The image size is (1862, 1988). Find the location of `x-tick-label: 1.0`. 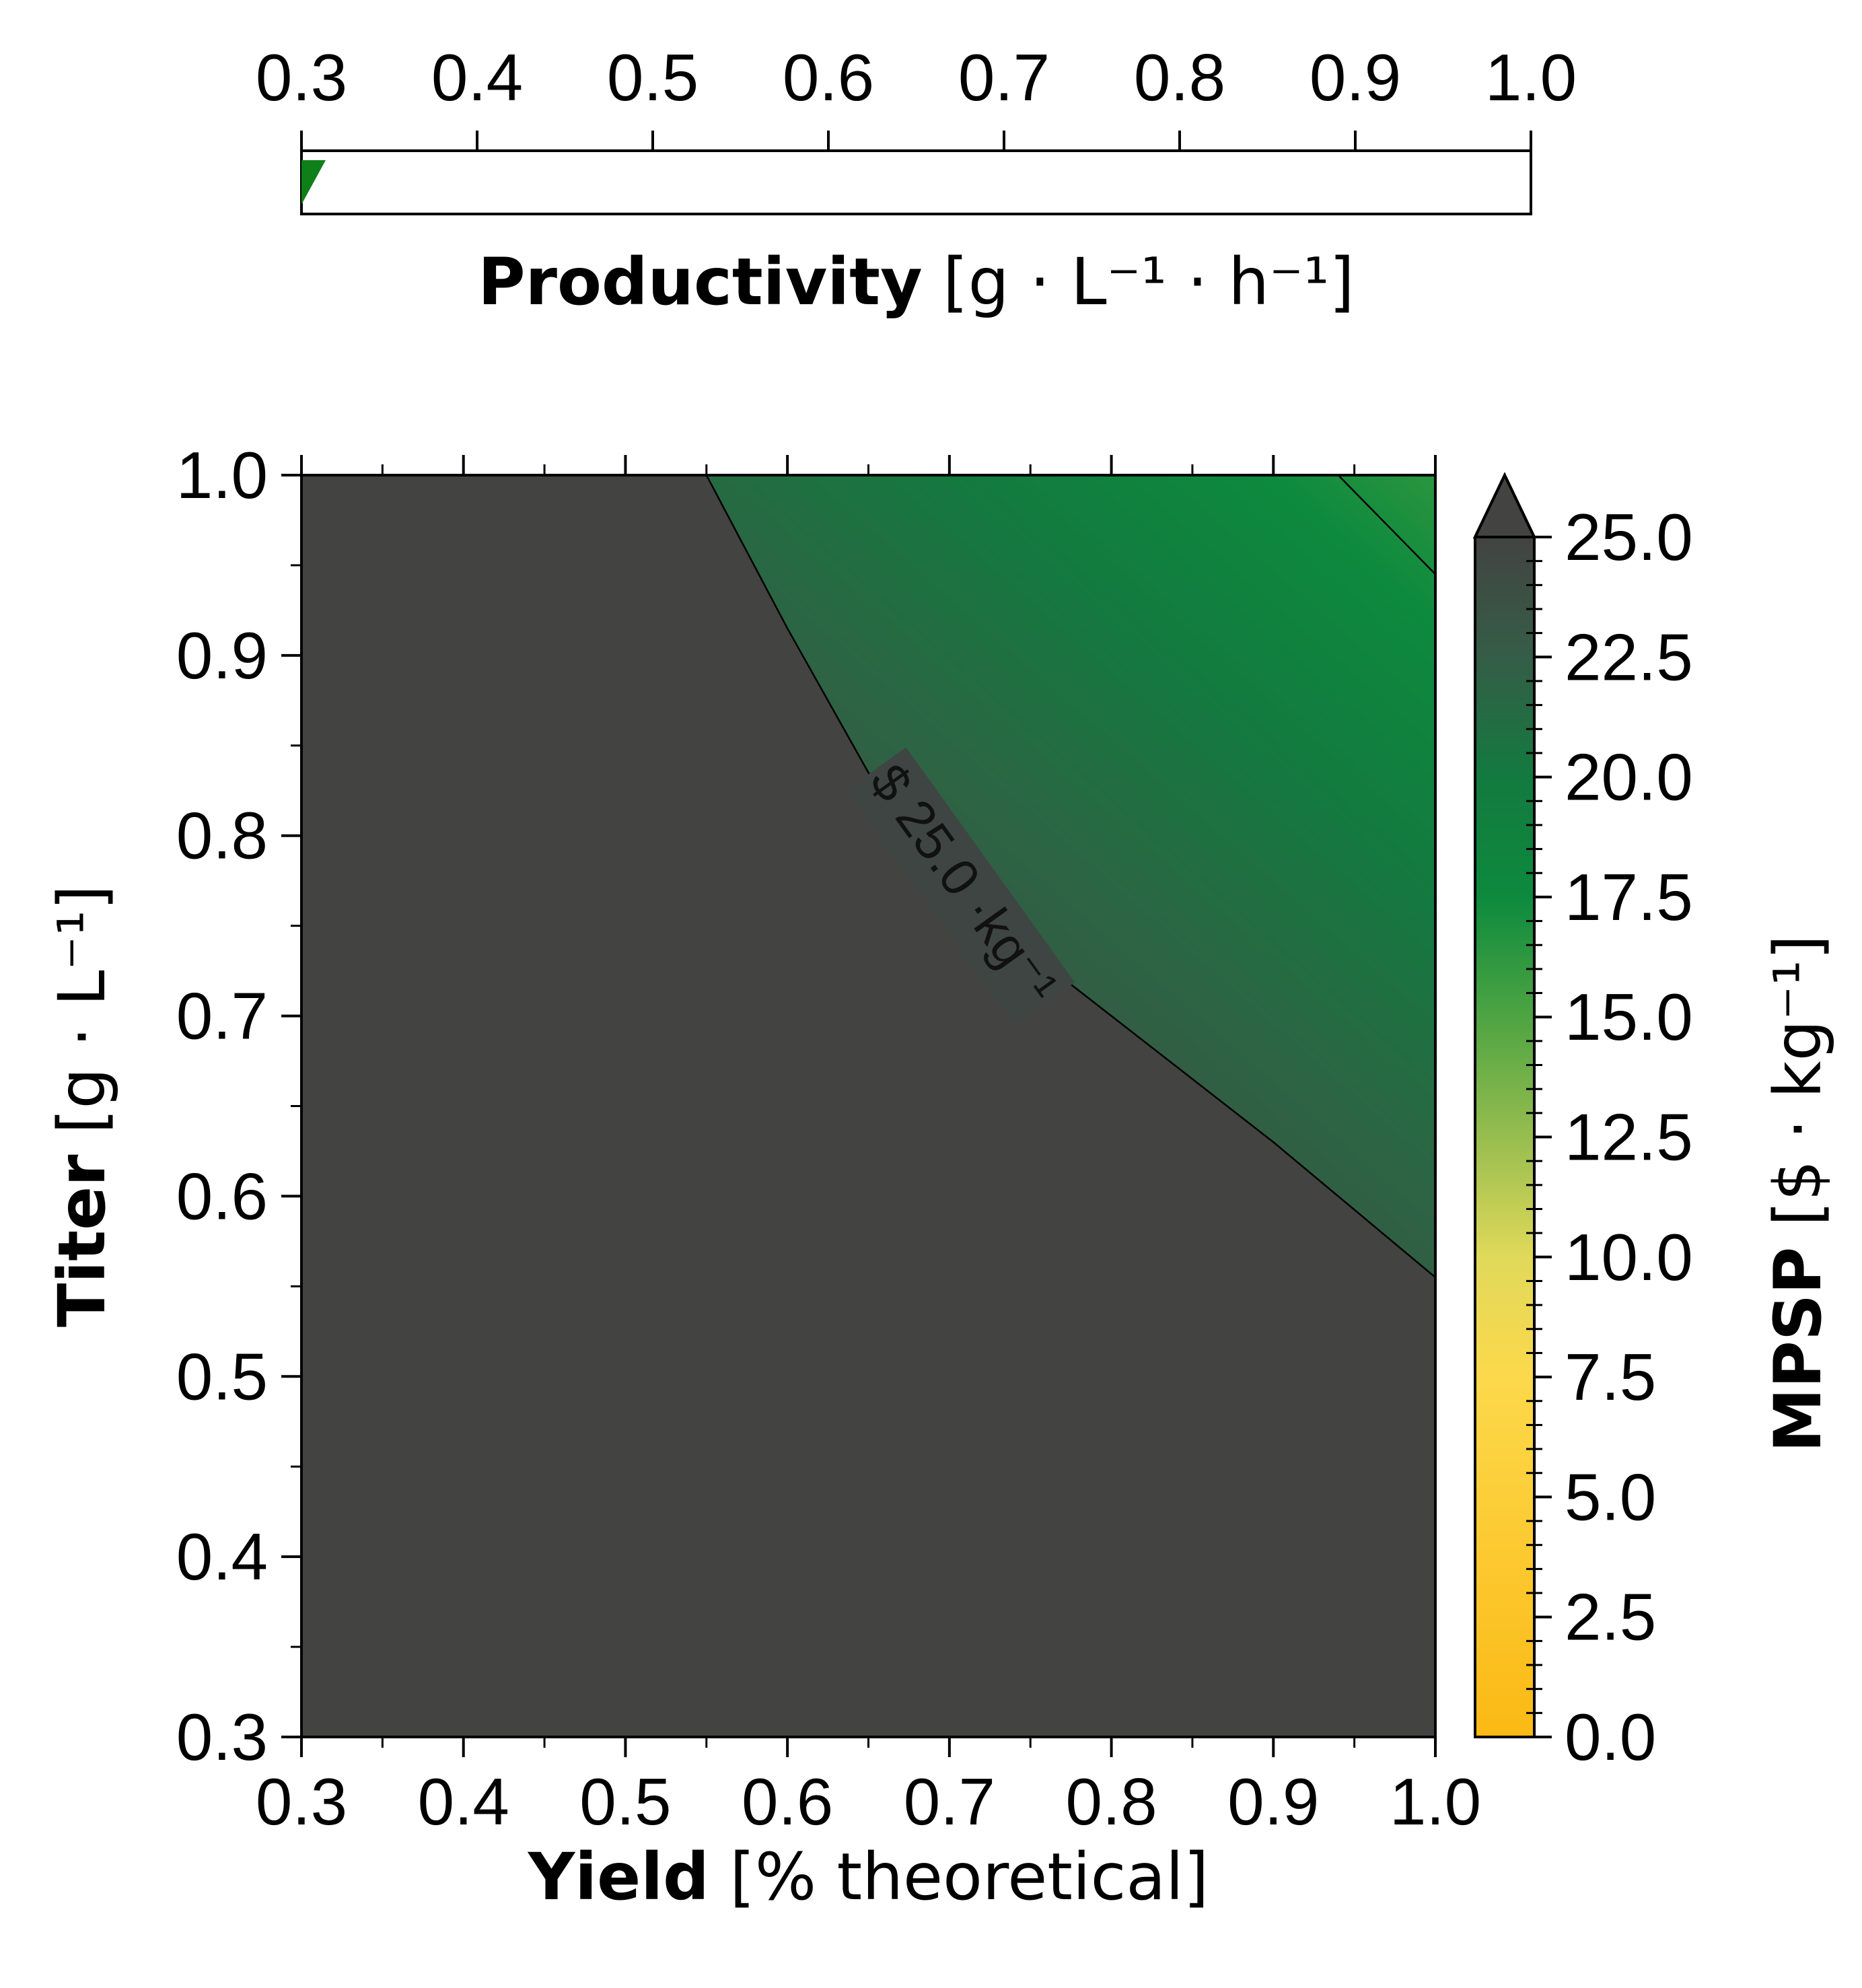

x-tick-label: 1.0 is located at coordinates (1435, 1802).